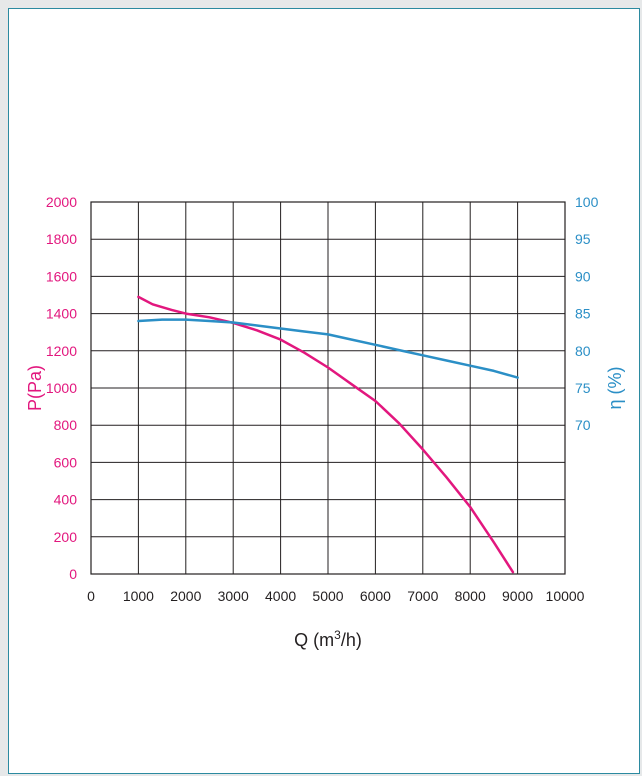 The height and width of the screenshot is (776, 642). Describe the element at coordinates (583, 276) in the screenshot. I see `y-right-tick-label: 90` at that location.